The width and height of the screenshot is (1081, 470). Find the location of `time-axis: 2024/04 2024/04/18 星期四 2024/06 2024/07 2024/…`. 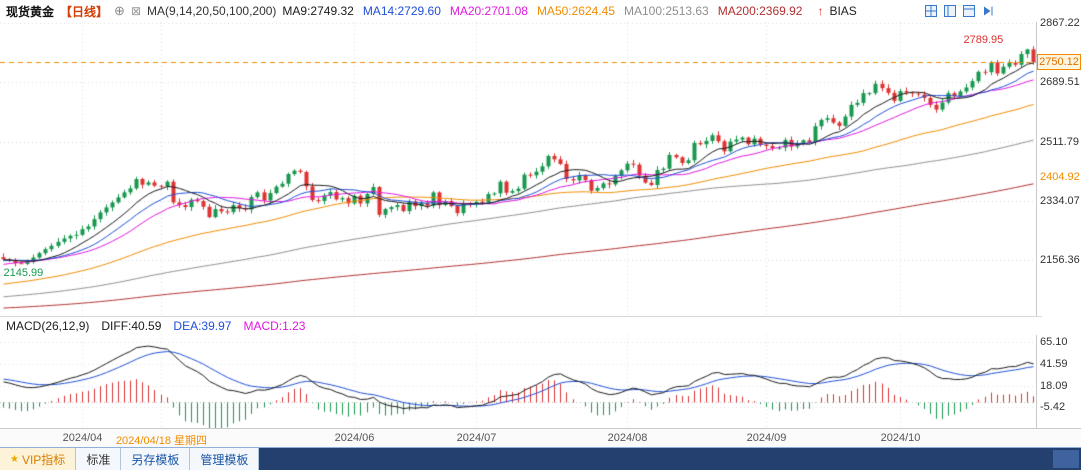

time-axis: 2024/04 2024/04/18 星期四 2024/06 2024/07 2024/… is located at coordinates (540, 438).